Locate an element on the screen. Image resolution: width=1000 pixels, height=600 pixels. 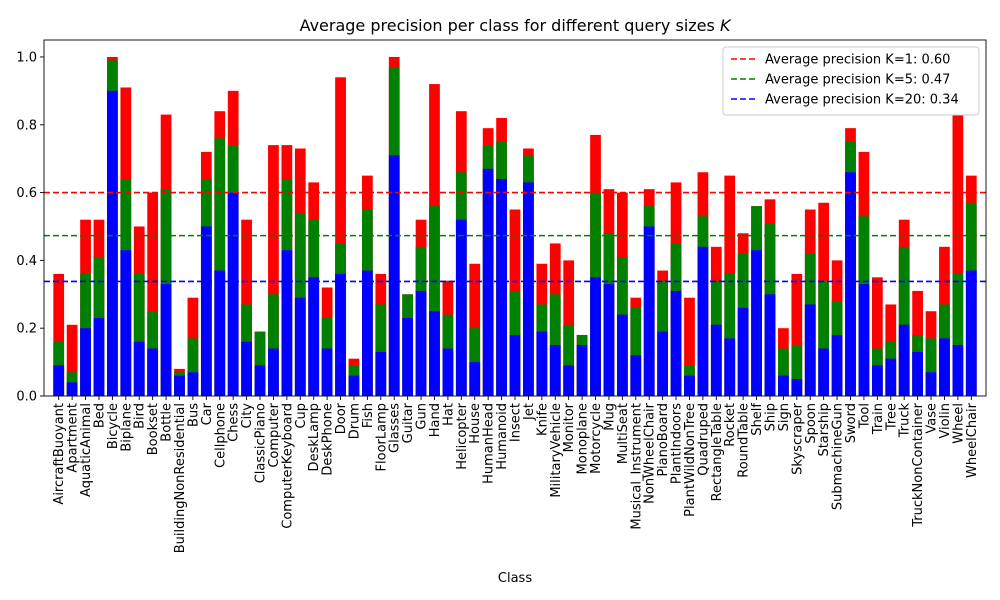
x-tick-label: MilitaryVehicle is located at coordinates (556, 450).